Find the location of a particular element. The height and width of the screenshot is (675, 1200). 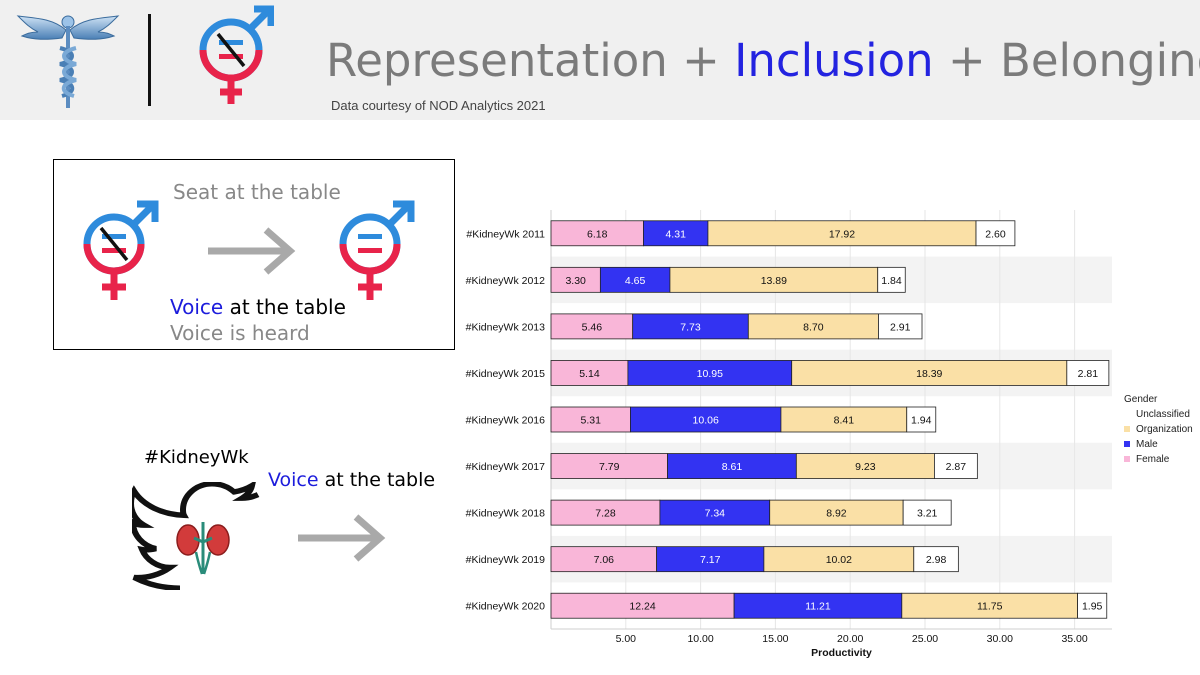

data-label-unclassified: 2.81 is located at coordinates (1088, 374).